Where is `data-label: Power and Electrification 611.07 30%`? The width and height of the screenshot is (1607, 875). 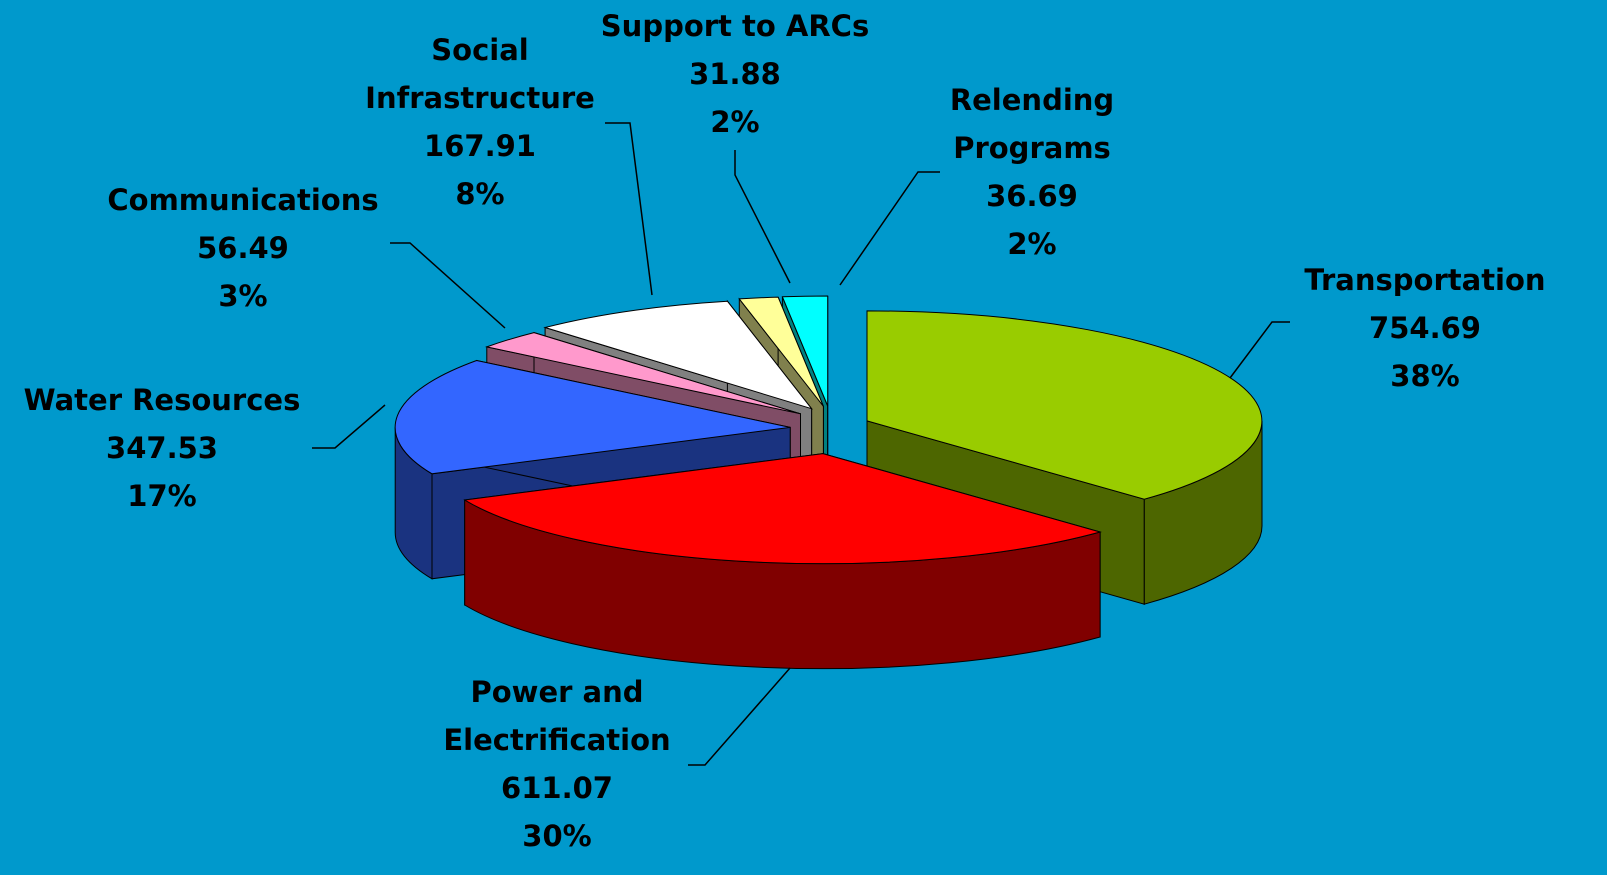
data-label: Power and Electrification 611.07 30% is located at coordinates (557, 764).